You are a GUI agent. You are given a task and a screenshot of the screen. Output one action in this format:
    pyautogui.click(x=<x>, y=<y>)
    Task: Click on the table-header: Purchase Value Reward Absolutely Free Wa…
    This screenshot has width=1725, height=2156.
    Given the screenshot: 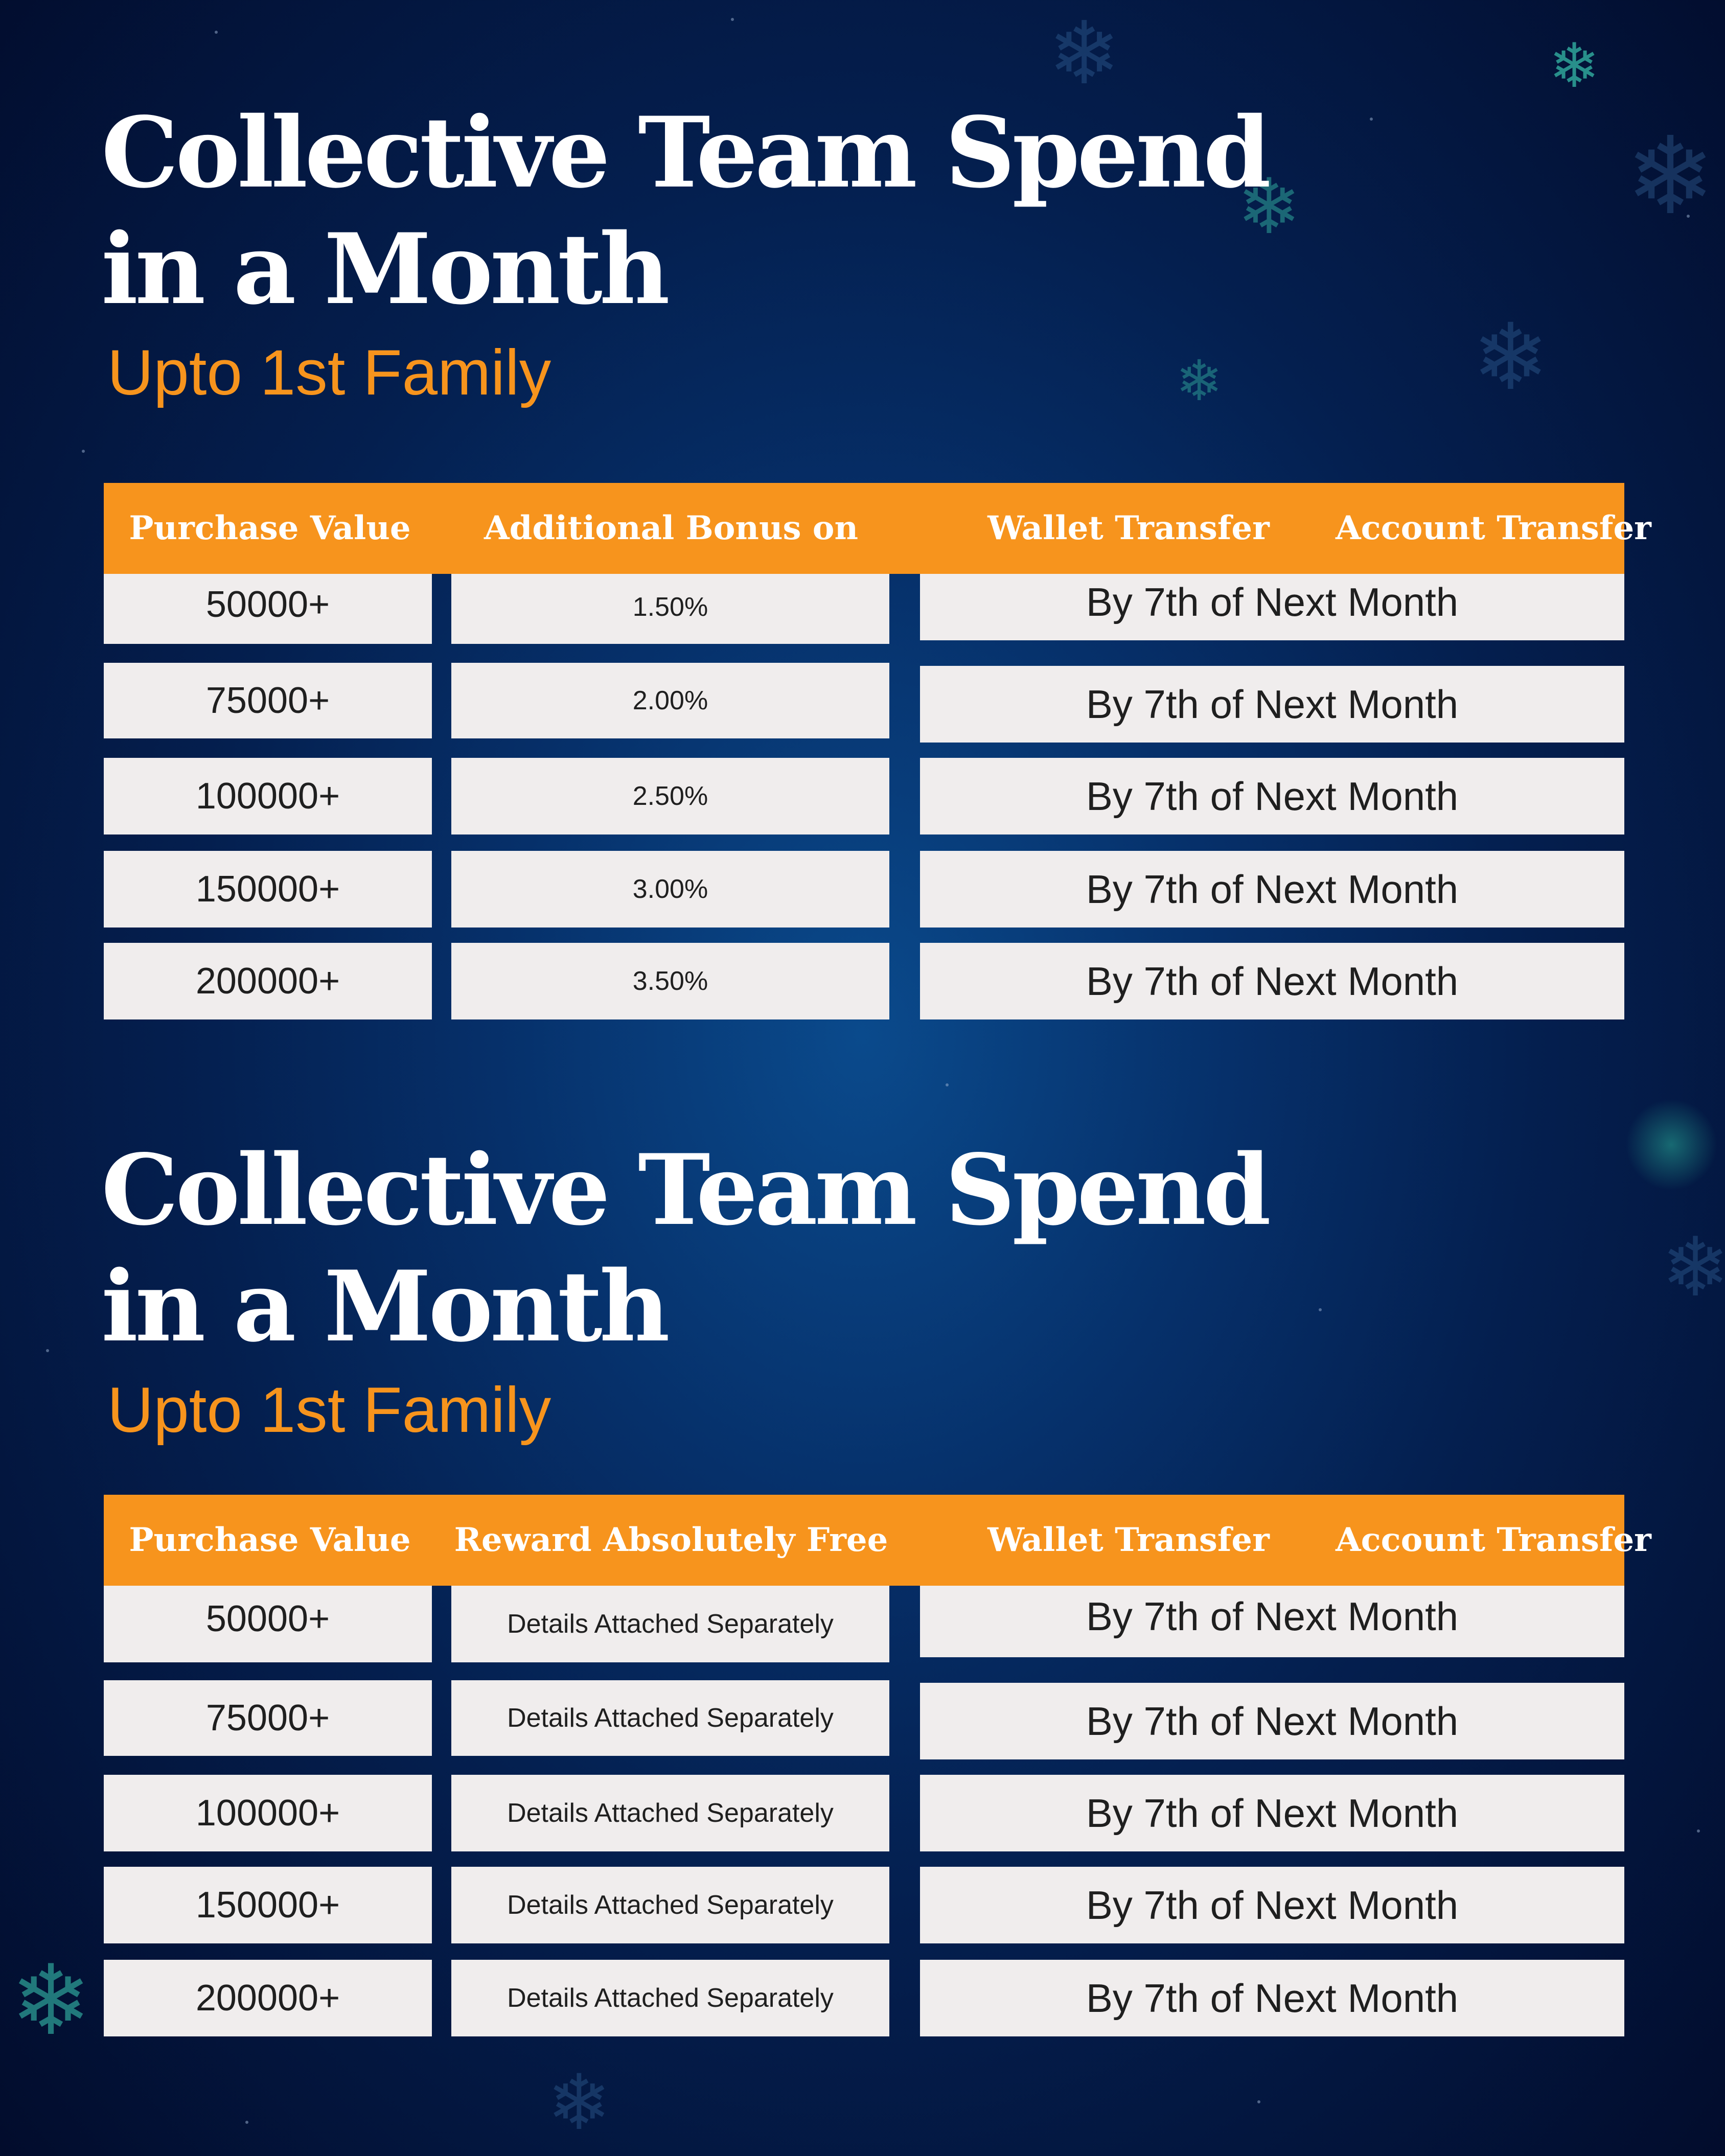 What is the action you would take?
    pyautogui.click(x=877, y=1540)
    